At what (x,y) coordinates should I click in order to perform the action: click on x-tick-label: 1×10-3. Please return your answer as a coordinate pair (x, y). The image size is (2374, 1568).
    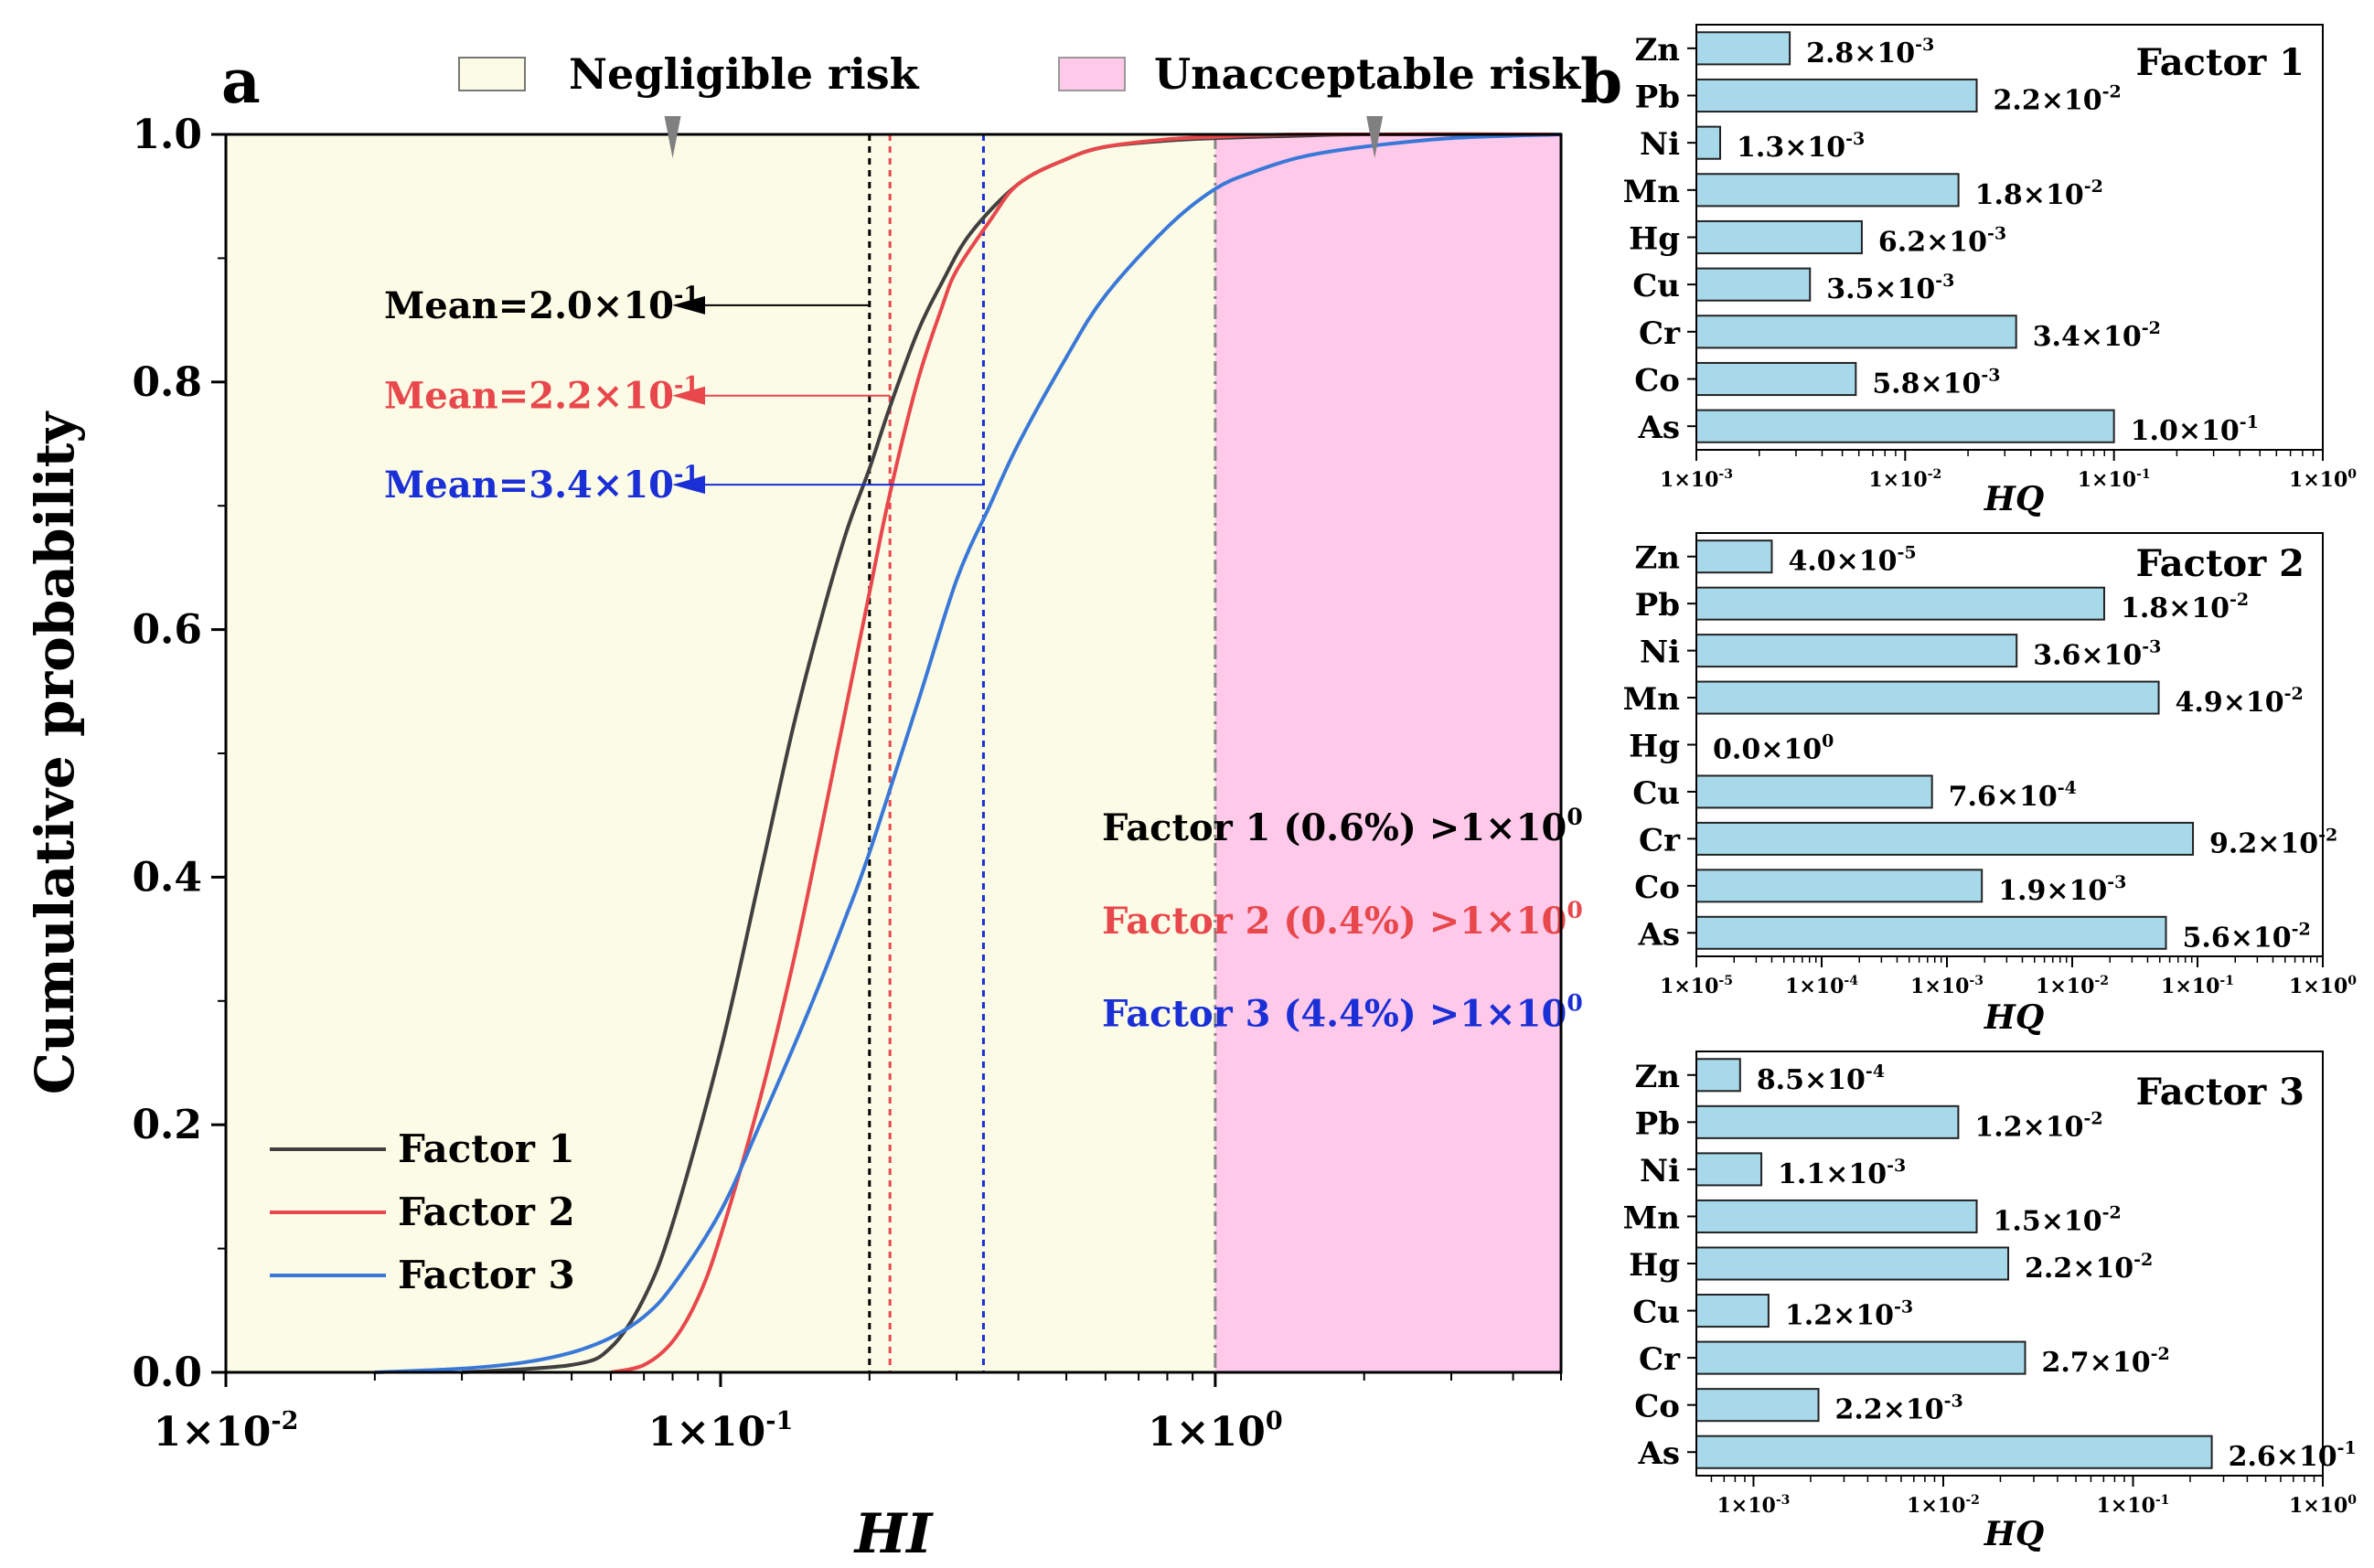
    Looking at the image, I should click on (1947, 986).